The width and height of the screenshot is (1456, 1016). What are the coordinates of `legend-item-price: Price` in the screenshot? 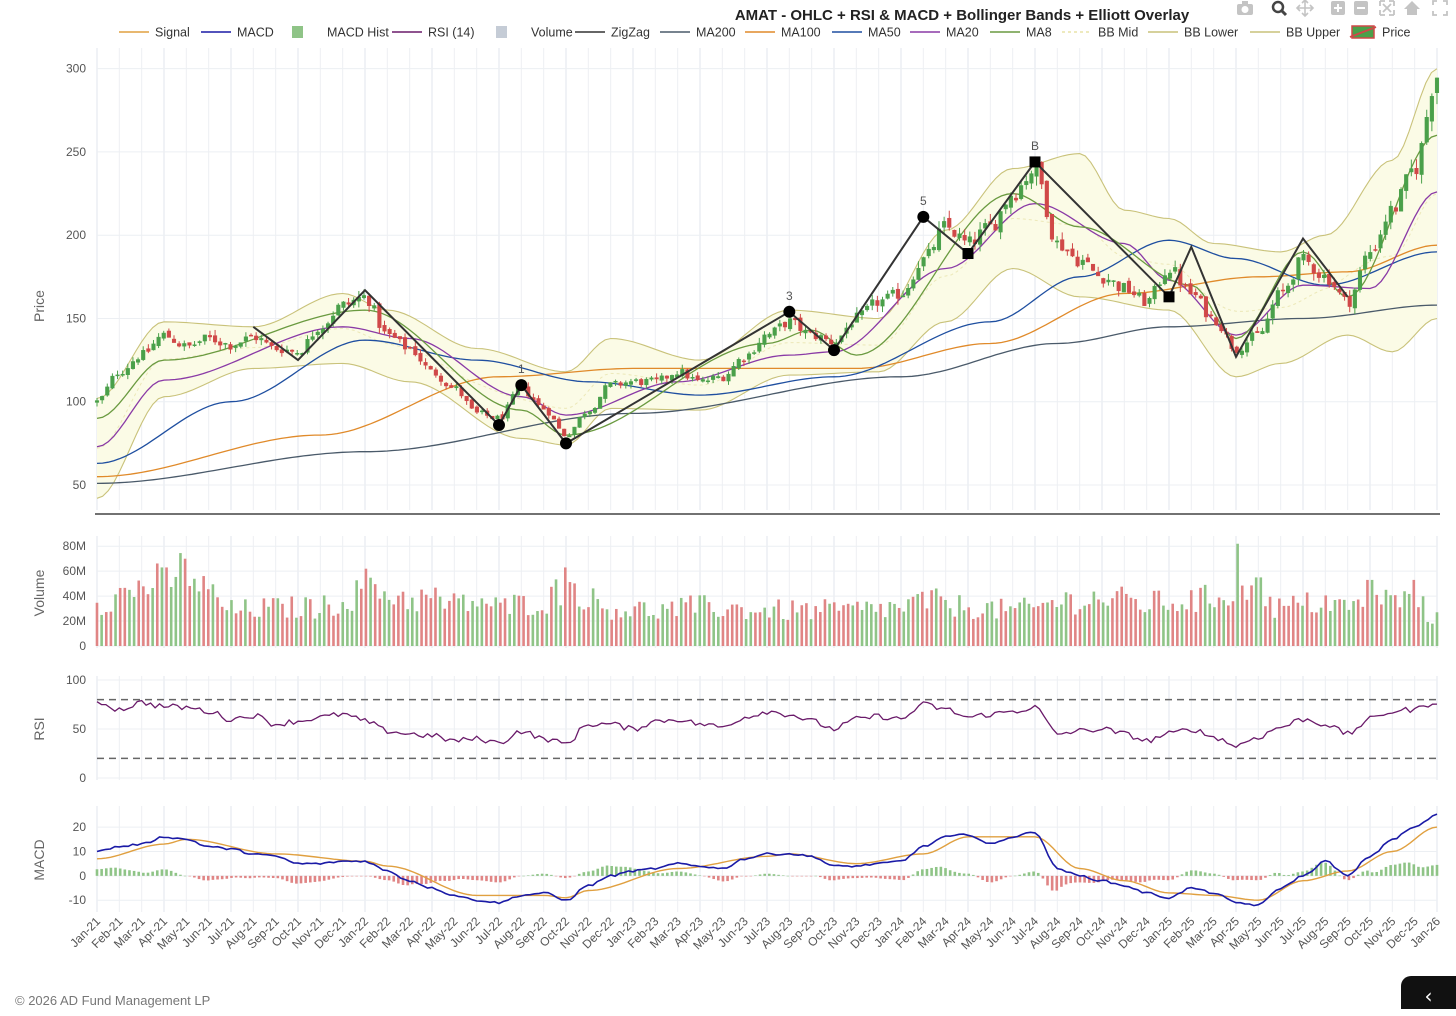 It's located at (1380, 32).